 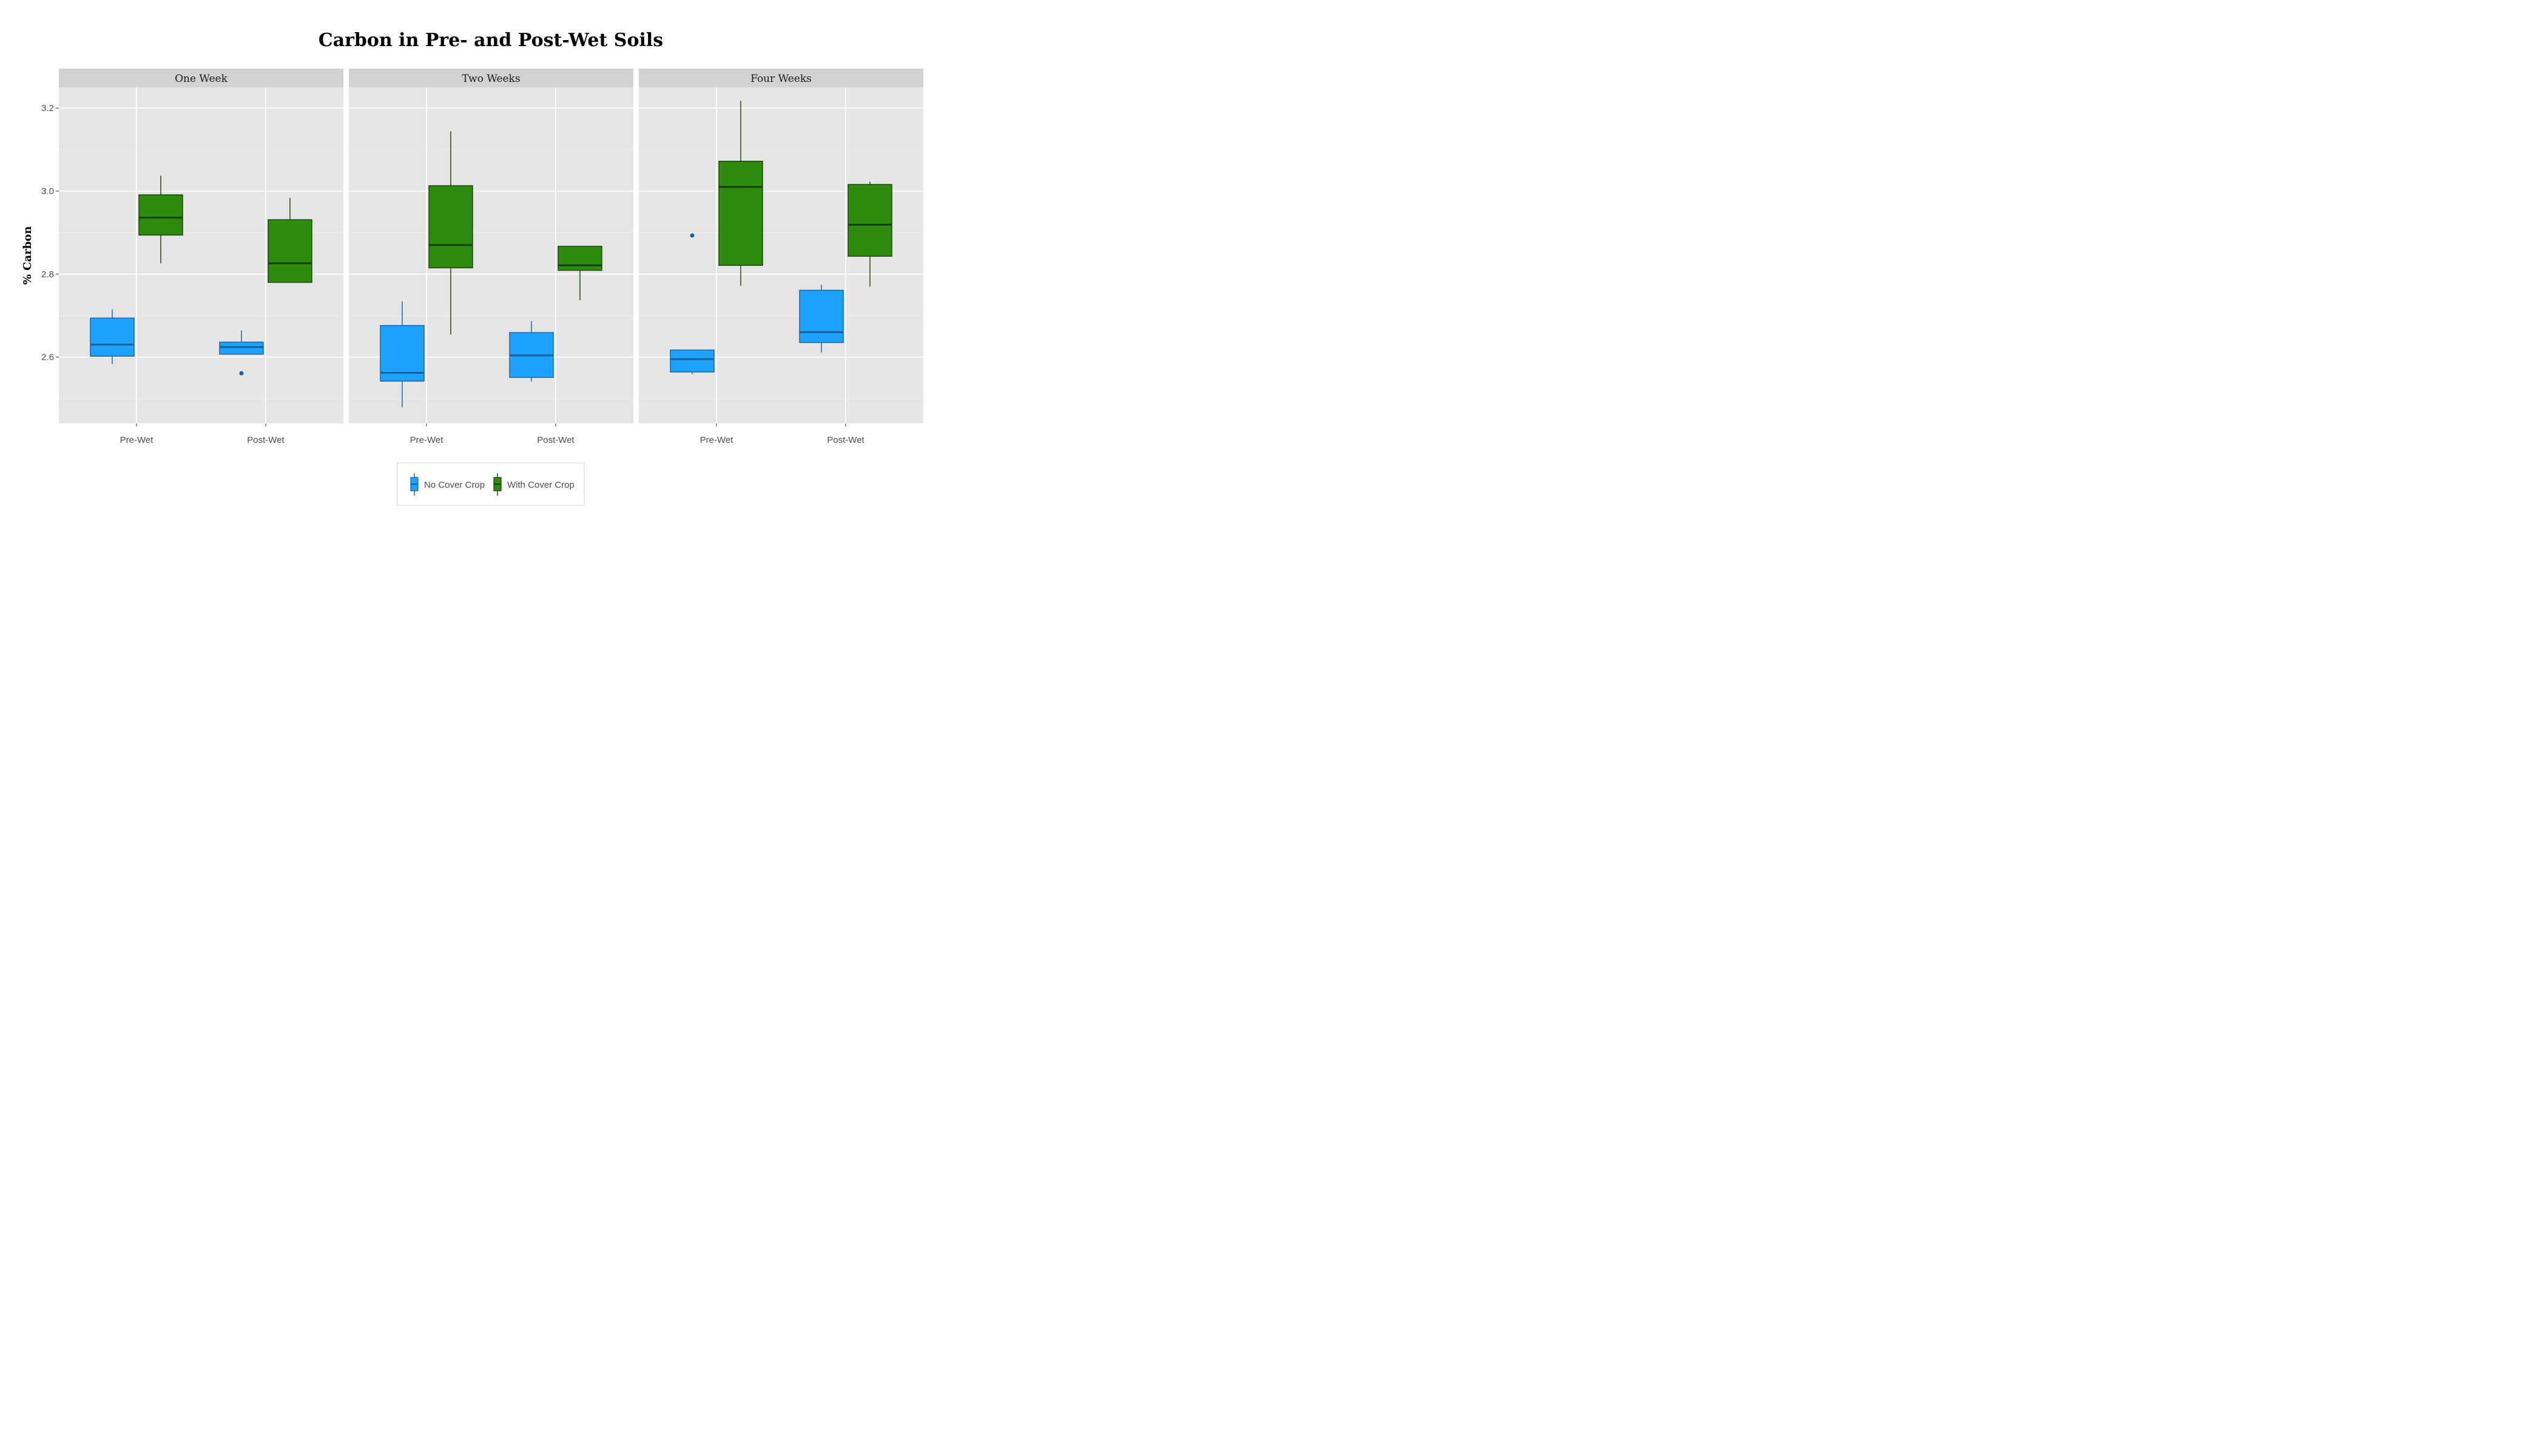 What do you see at coordinates (50, 233) in the screenshot?
I see `y-axis: 2.6 2.8 3.0 3.2` at bounding box center [50, 233].